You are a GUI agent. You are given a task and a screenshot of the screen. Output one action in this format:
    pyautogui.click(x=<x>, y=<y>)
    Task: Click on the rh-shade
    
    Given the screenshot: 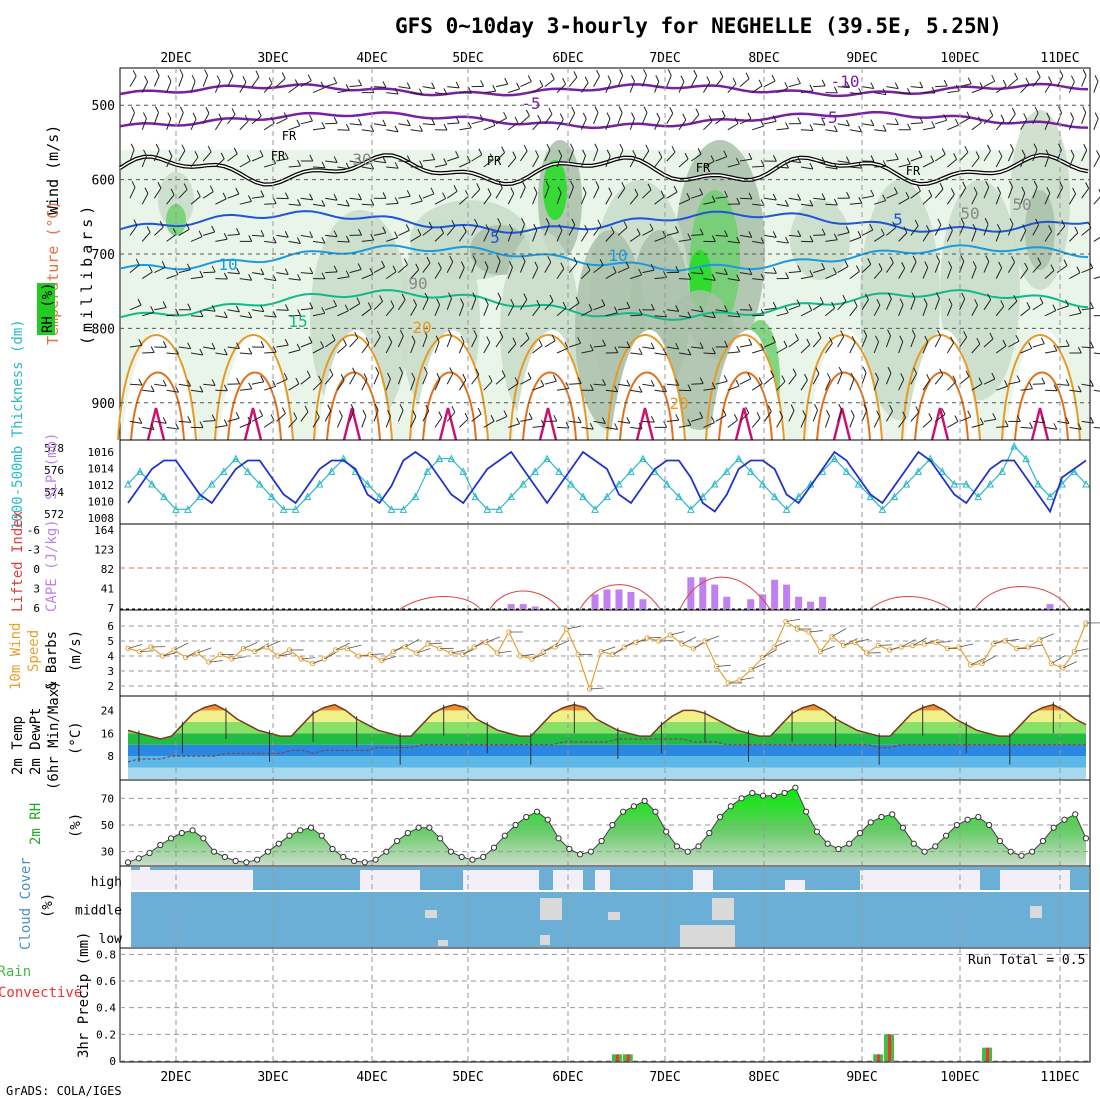 What is the action you would take?
    pyautogui.click(x=550, y=385)
    